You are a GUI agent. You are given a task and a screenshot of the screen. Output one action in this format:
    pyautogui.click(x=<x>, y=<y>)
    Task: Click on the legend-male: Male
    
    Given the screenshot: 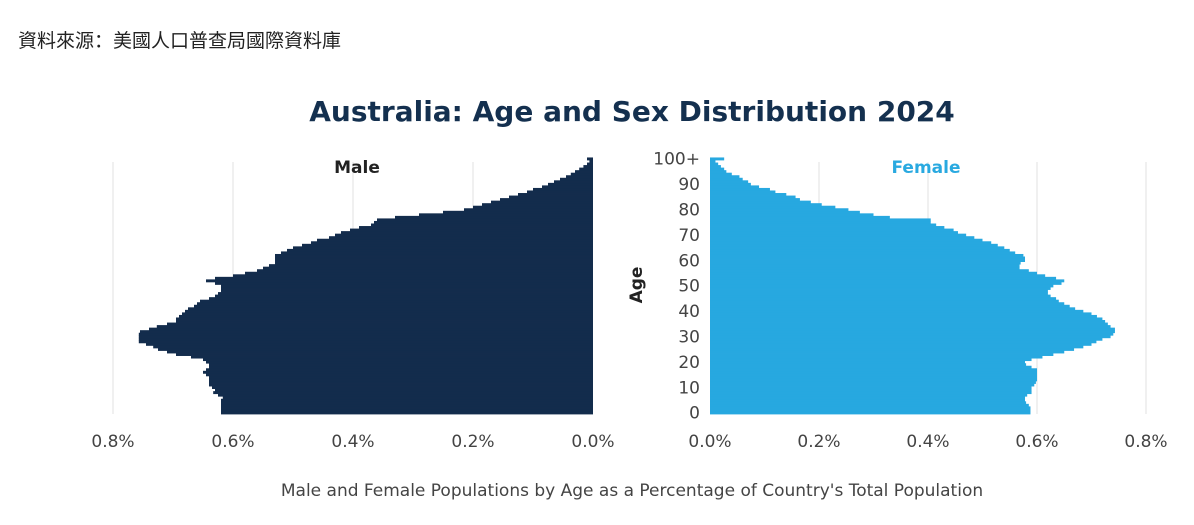 What is the action you would take?
    pyautogui.click(x=357, y=168)
    